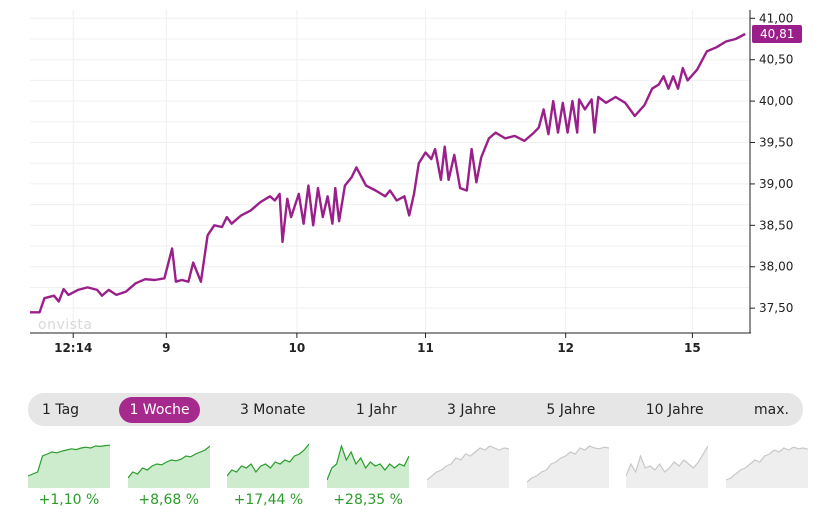  Describe the element at coordinates (418, 475) in the screenshot. I see `range-thumbnails: +1,10 % +8,68 % +17,44 % +28,35 %` at that location.